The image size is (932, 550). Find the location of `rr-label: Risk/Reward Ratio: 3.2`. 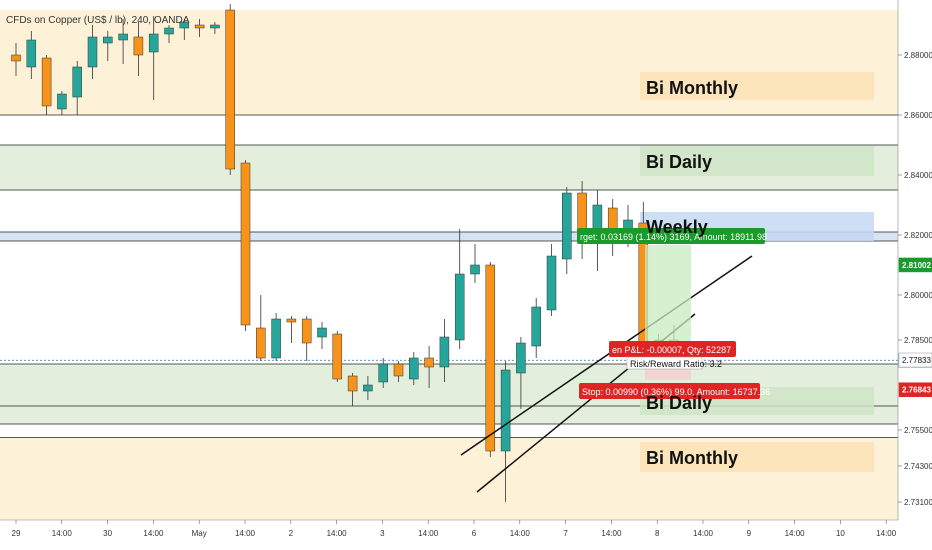

rr-label: Risk/Reward Ratio: 3.2 is located at coordinates (676, 364).